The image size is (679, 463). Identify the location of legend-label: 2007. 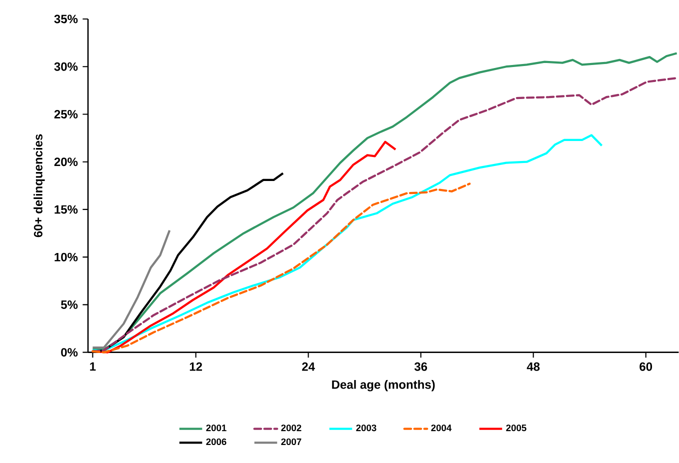
(291, 442).